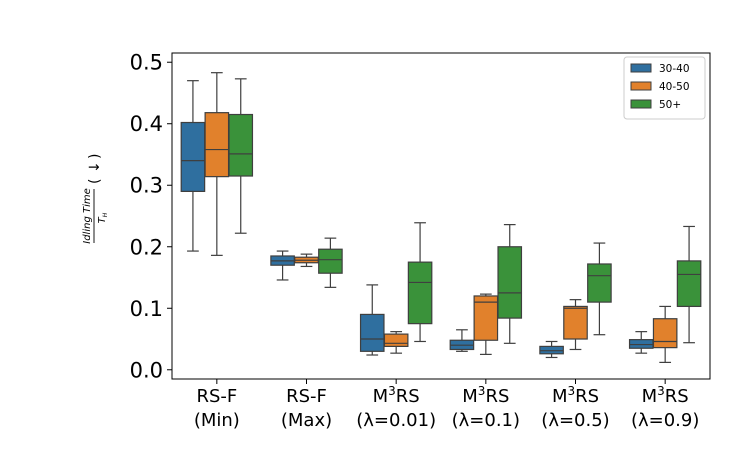 Image resolution: width=736 pixels, height=458 pixels. I want to click on ylabel-paren-open: (, so click(95, 181).